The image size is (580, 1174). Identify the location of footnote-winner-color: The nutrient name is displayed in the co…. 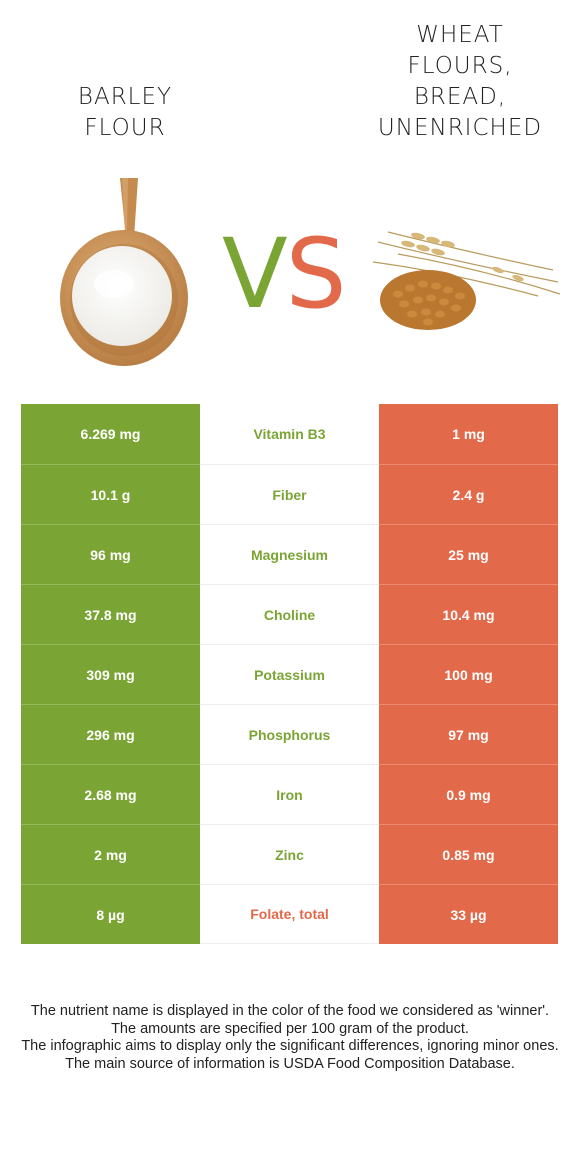
(290, 1011).